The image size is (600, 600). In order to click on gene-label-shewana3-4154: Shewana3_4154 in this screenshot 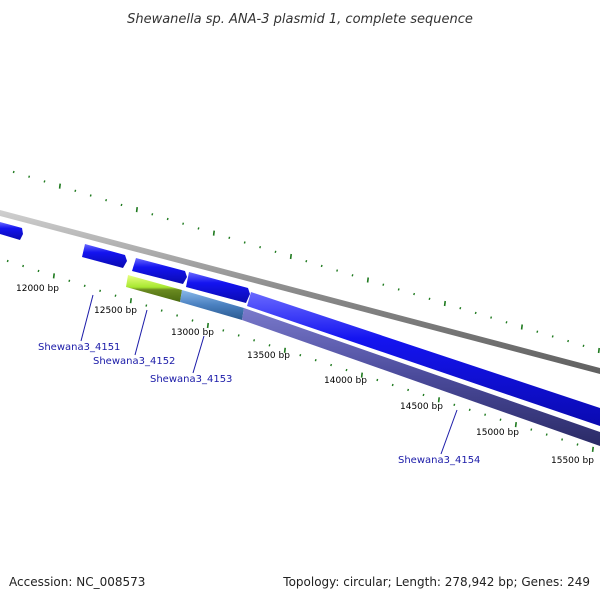, I will do `click(439, 460)`.